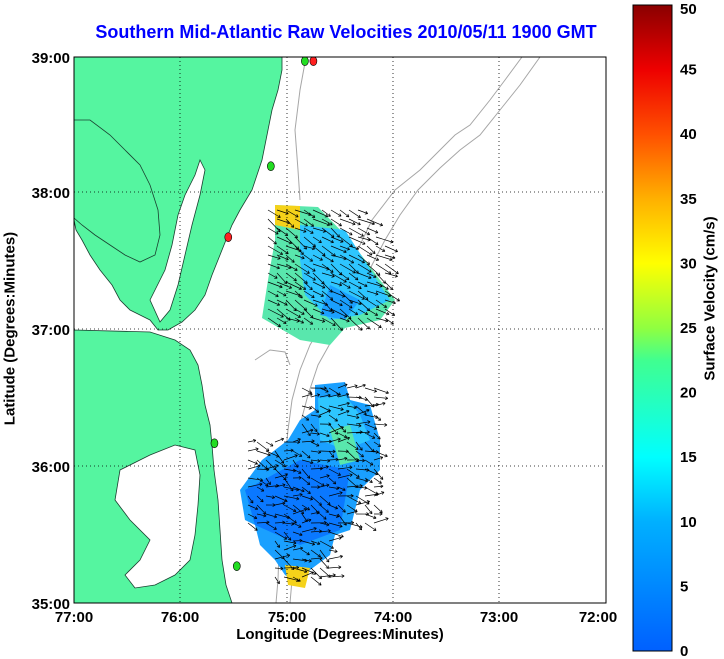 This screenshot has height=659, width=724. I want to click on colorbar-tick-label: 25, so click(688, 328).